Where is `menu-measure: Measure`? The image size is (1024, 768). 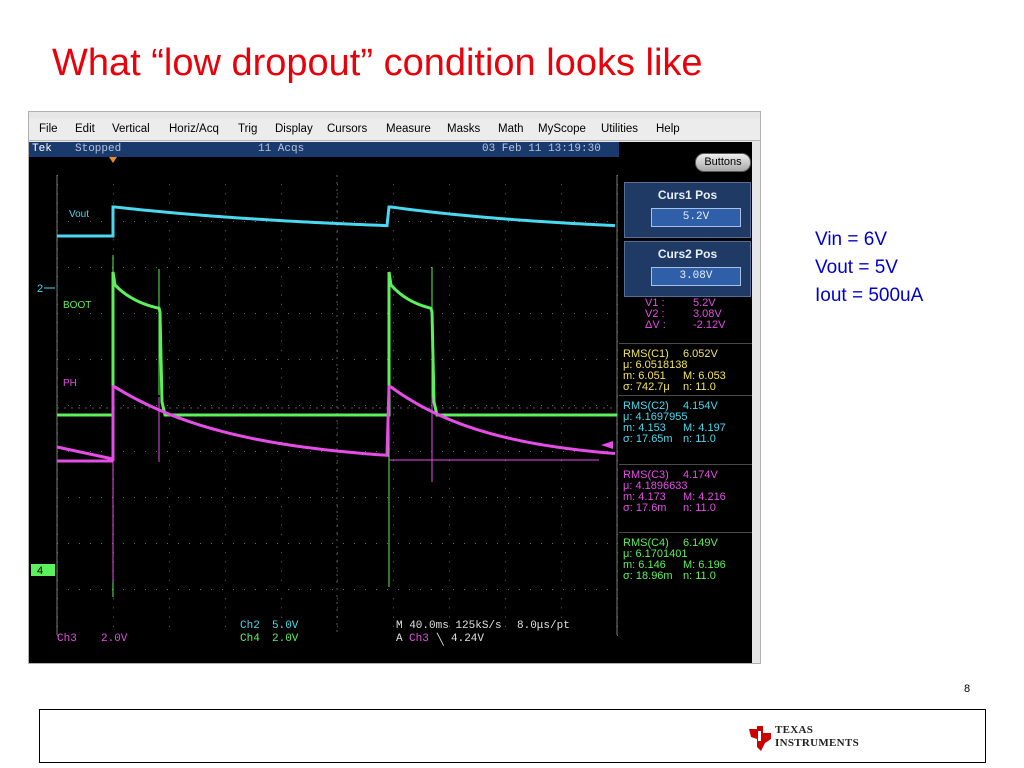
menu-measure: Measure is located at coordinates (408, 129).